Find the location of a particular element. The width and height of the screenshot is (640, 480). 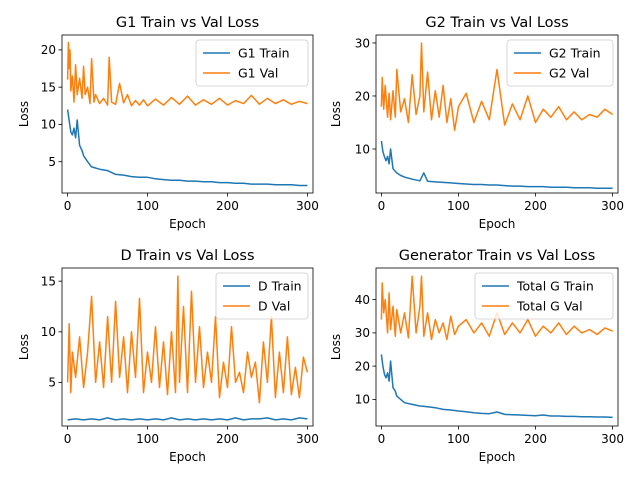

legend-label: G2 Train is located at coordinates (575, 53).